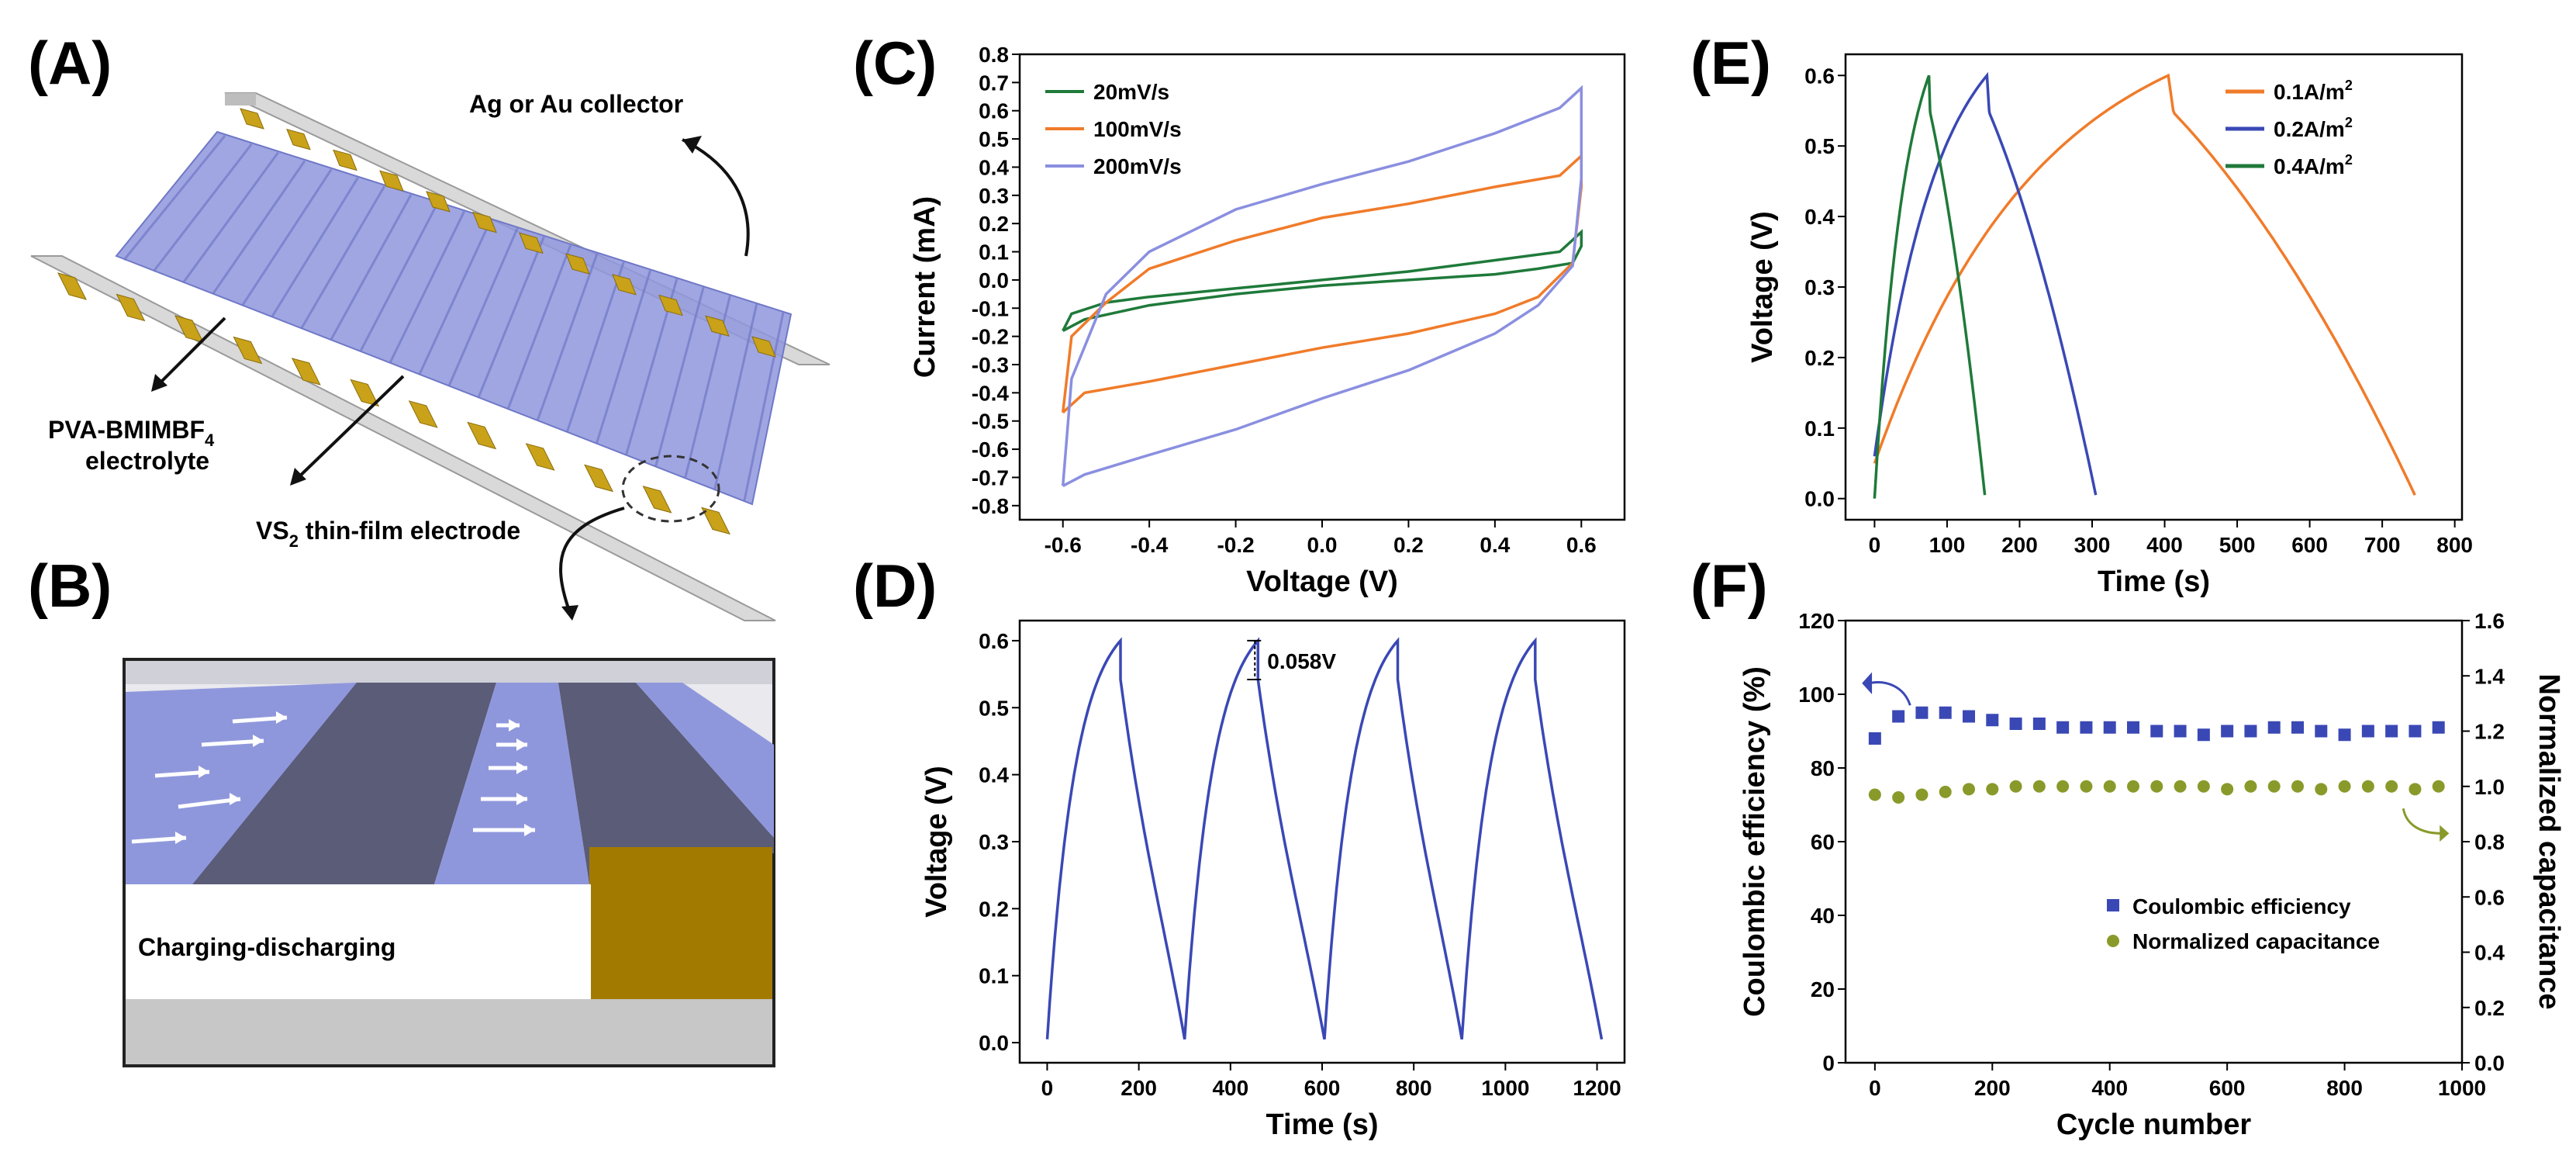  I want to click on y-tick-label: -0.2, so click(991, 337).